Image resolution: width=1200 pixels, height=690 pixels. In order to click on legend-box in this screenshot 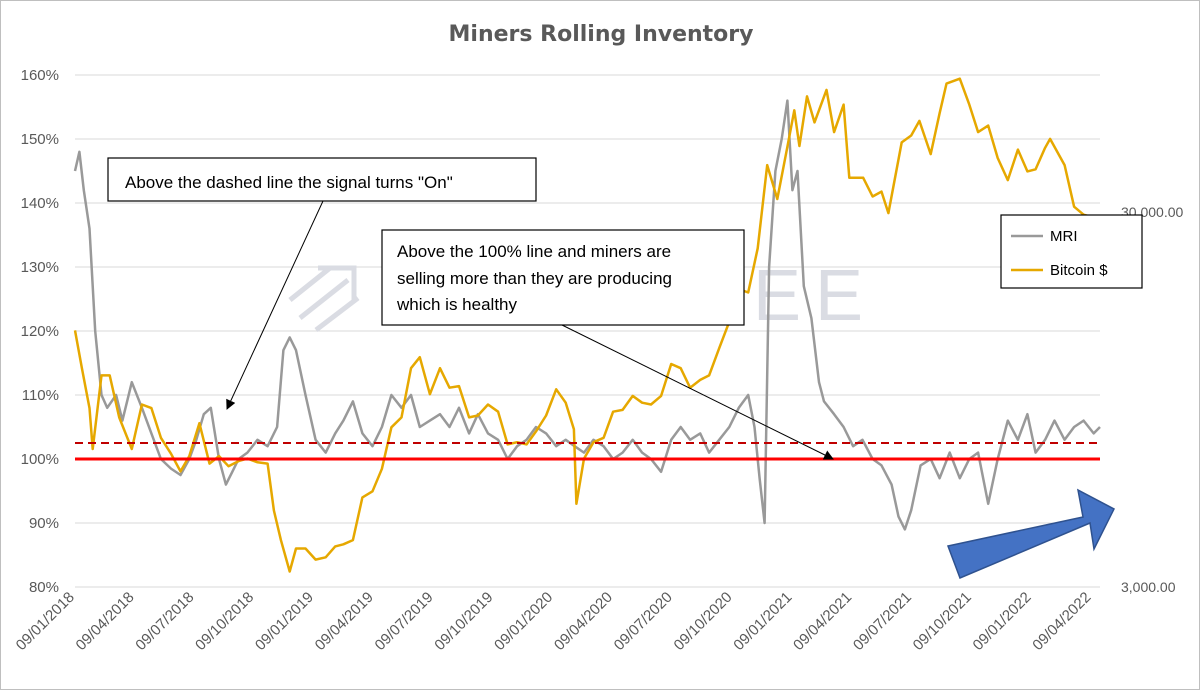, I will do `click(1071, 251)`.